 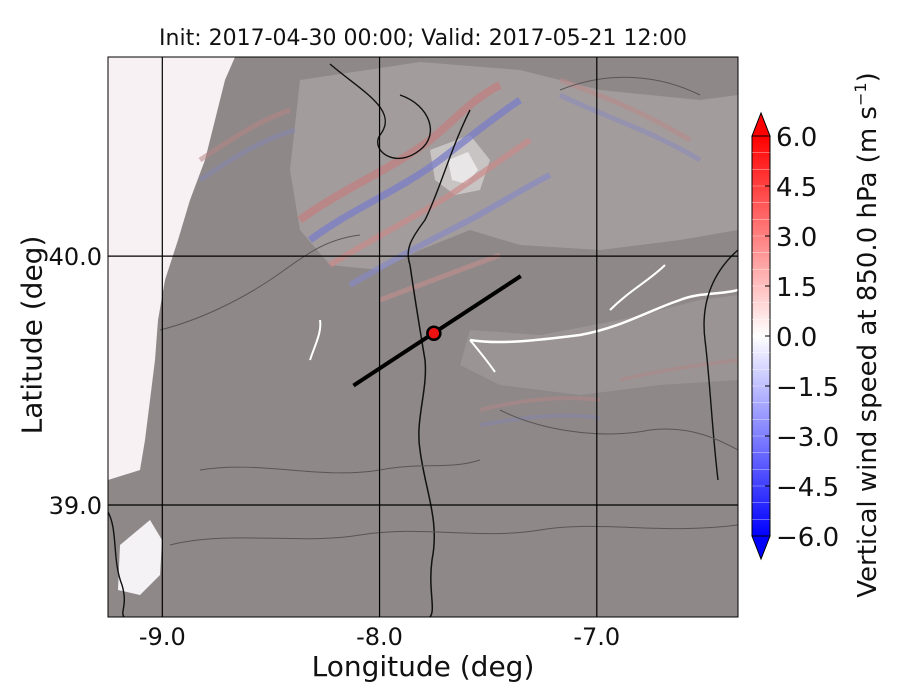 What do you see at coordinates (761, 124) in the screenshot?
I see `colorbar-extend-max` at bounding box center [761, 124].